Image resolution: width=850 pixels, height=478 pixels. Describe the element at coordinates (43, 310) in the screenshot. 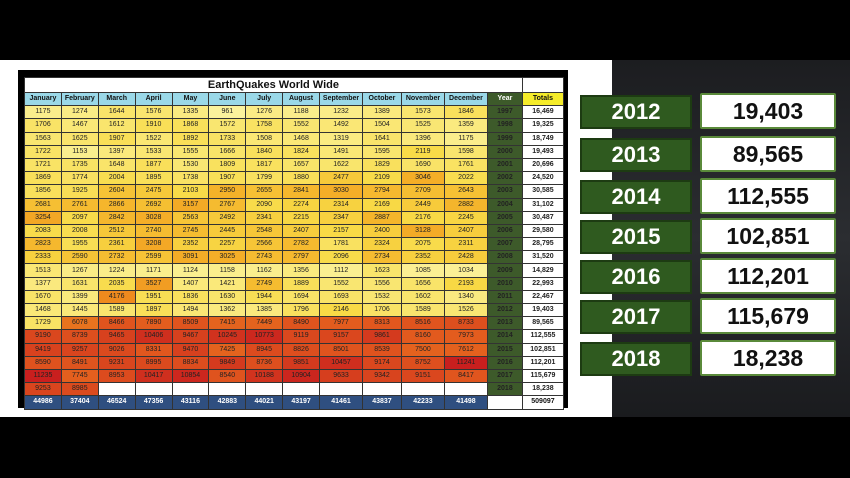

I see `month-cell: 1468` at that location.